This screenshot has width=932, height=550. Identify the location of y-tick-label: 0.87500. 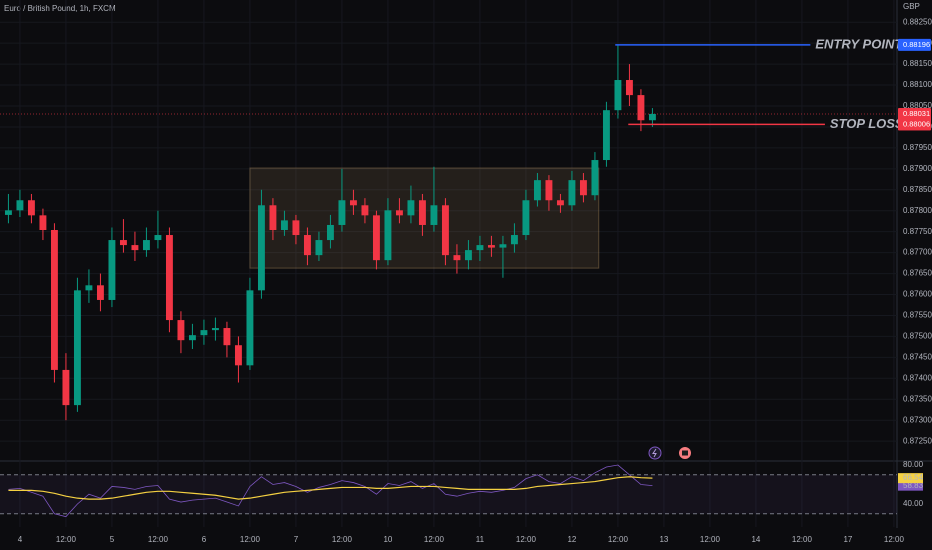
(917, 336).